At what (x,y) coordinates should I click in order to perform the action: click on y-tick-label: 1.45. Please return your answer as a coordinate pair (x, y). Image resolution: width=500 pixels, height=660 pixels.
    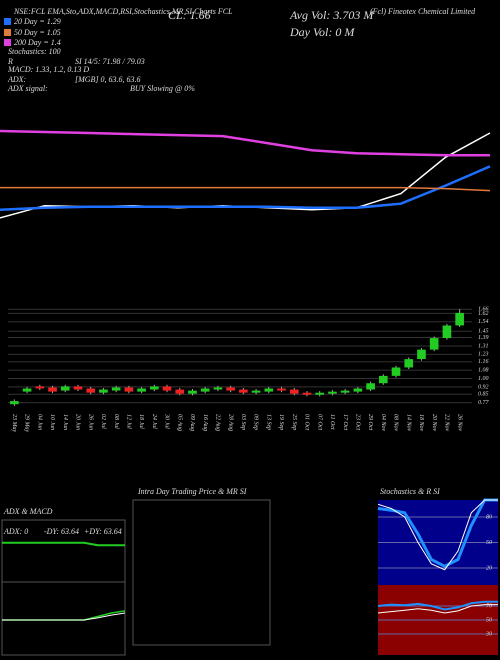
    Looking at the image, I should click on (483, 331).